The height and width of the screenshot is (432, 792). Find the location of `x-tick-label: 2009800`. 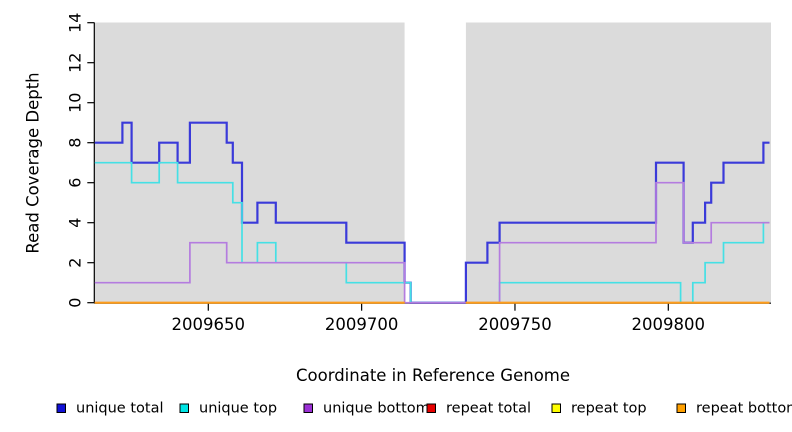

x-tick-label: 2009800 is located at coordinates (669, 324).